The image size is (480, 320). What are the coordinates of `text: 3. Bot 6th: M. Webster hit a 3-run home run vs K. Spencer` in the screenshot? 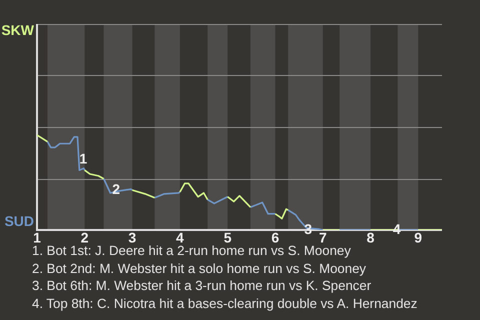 It's located at (202, 285).